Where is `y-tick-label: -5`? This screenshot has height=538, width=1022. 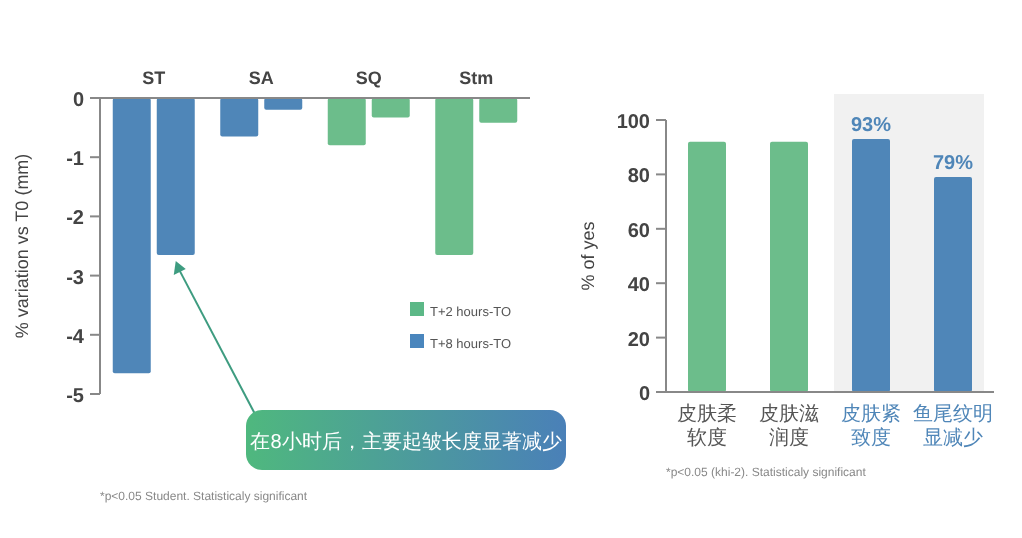
y-tick-label: -5 is located at coordinates (75, 397).